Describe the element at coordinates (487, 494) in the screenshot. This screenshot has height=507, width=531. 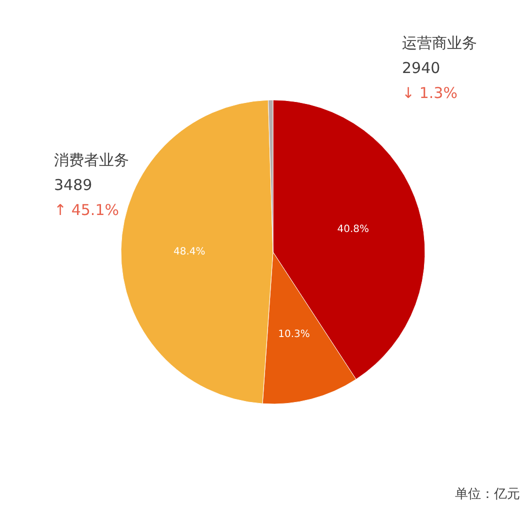
I see `annotation: 单位：亿元` at that location.